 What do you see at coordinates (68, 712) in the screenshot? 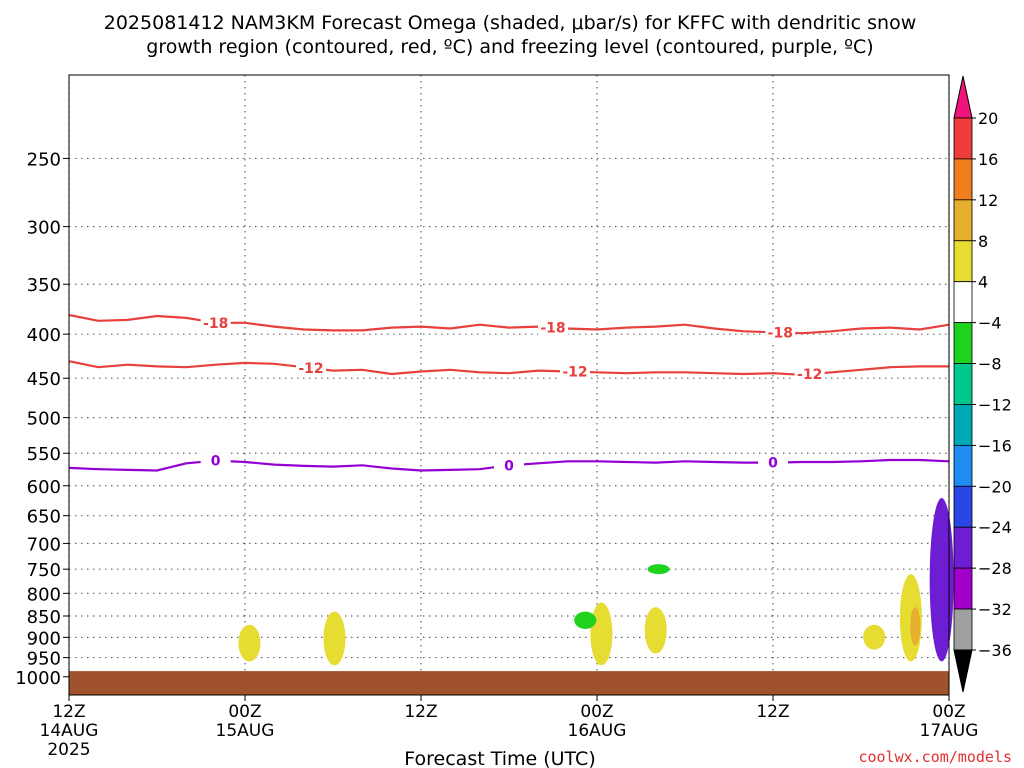
I see `x-tick-label-0-0: 12Z` at bounding box center [68, 712].